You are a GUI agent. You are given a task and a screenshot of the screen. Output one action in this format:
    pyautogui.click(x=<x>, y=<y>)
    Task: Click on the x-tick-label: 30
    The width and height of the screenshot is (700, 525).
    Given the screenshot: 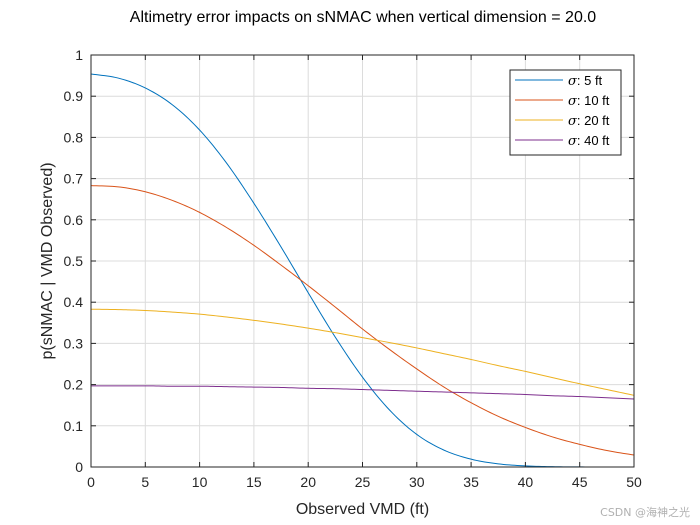 What is the action you would take?
    pyautogui.click(x=417, y=482)
    